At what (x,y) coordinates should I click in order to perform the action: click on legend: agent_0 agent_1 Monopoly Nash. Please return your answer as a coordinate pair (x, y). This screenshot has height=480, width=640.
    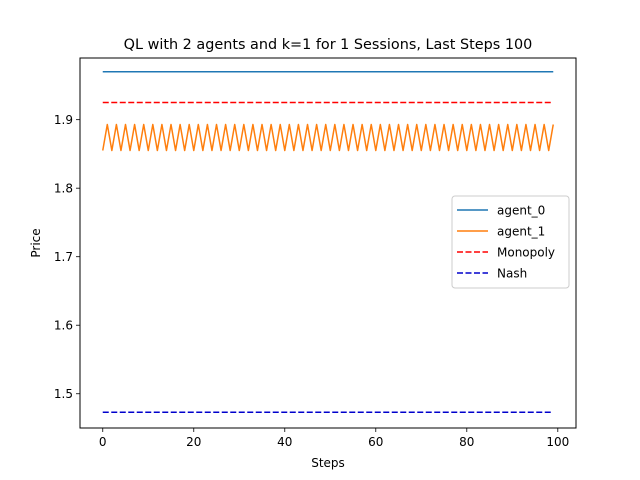
    Looking at the image, I should click on (510, 242).